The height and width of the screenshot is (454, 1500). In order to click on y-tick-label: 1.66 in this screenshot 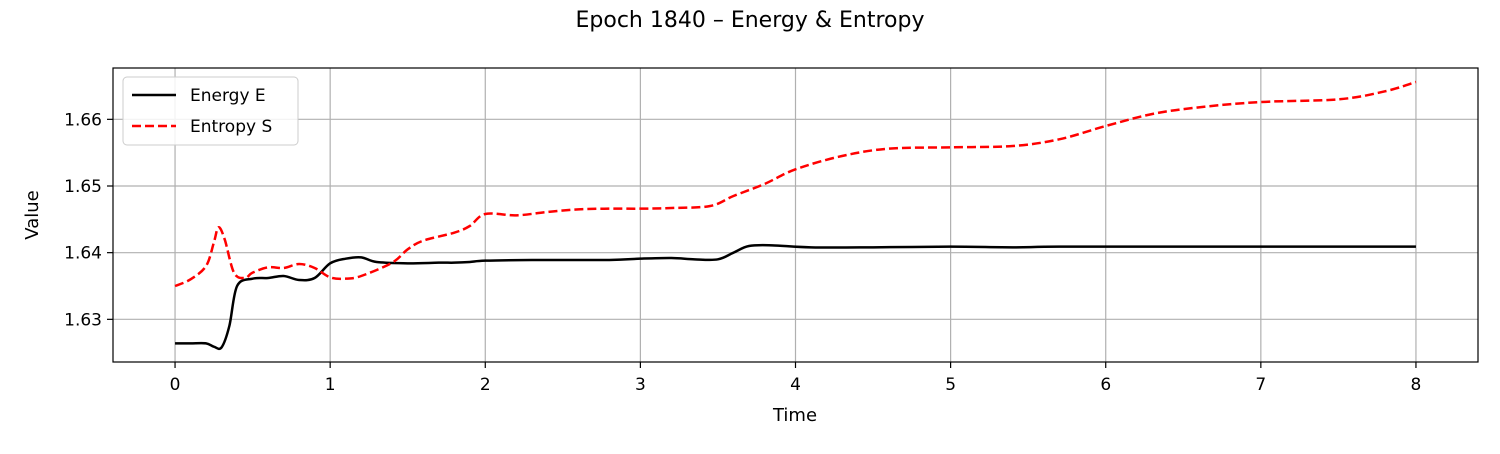, I will do `click(83, 120)`.